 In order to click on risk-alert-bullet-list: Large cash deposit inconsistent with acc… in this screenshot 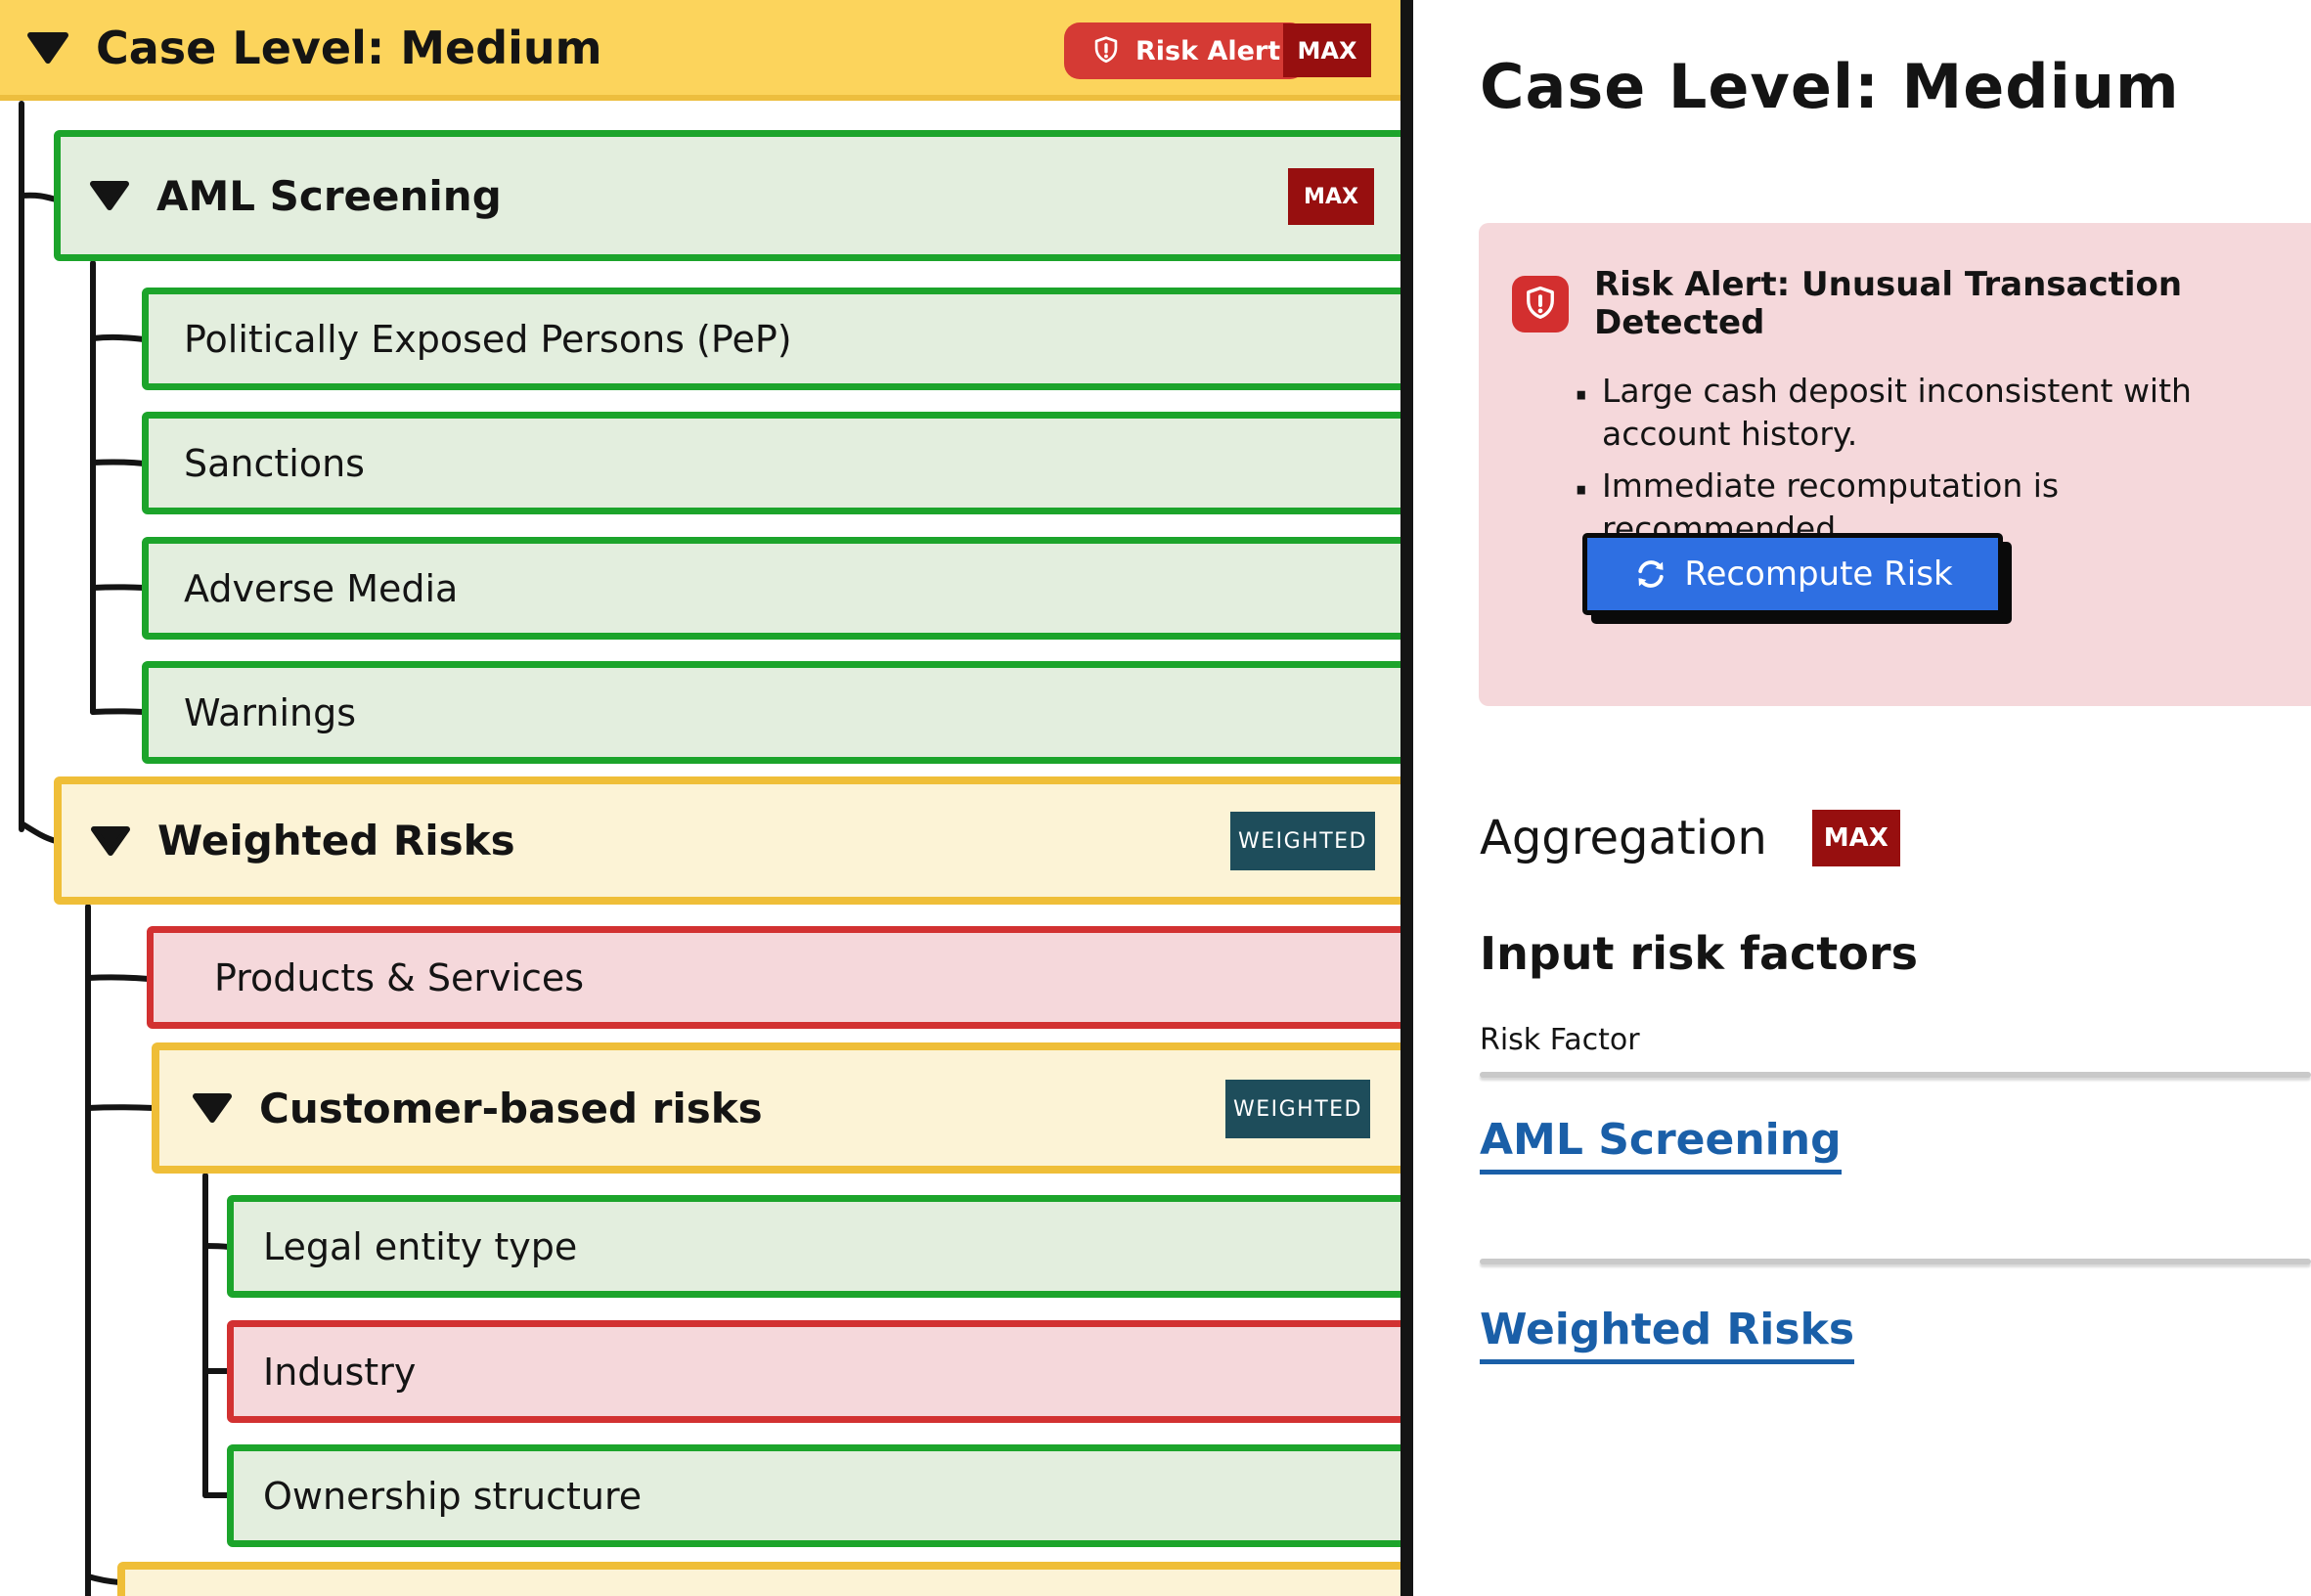, I will do `click(1913, 462)`.